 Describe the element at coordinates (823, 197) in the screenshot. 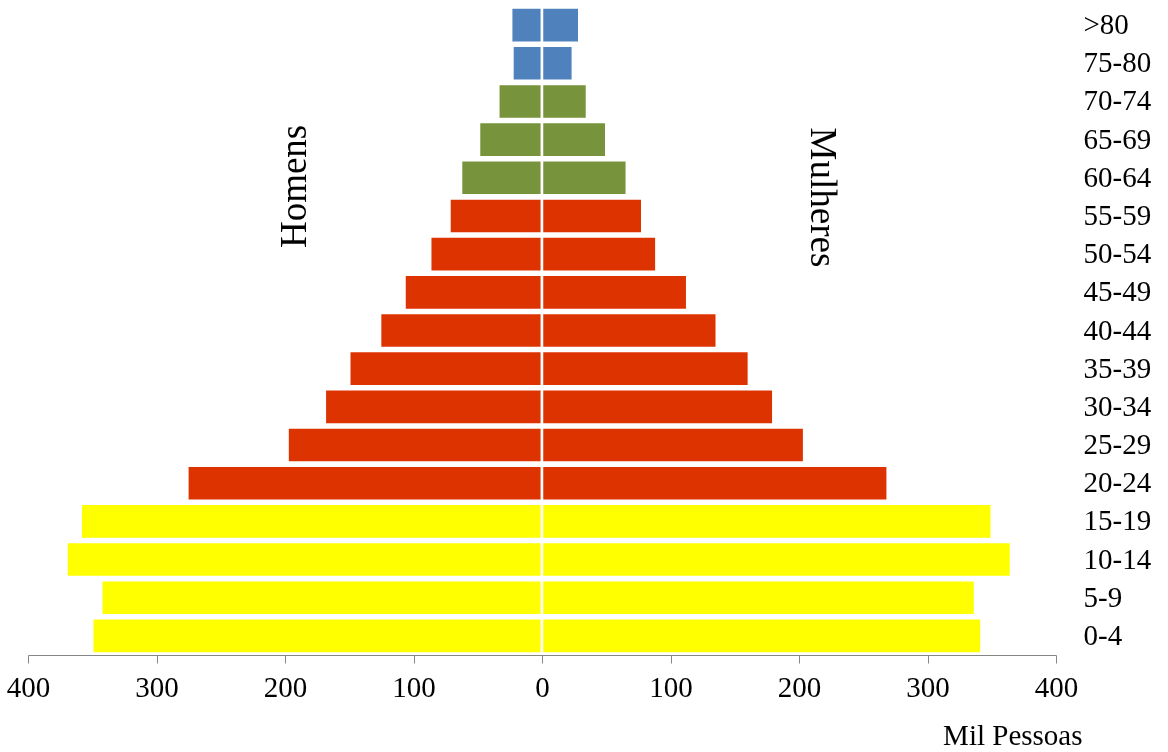

I see `text: Mulheres` at that location.